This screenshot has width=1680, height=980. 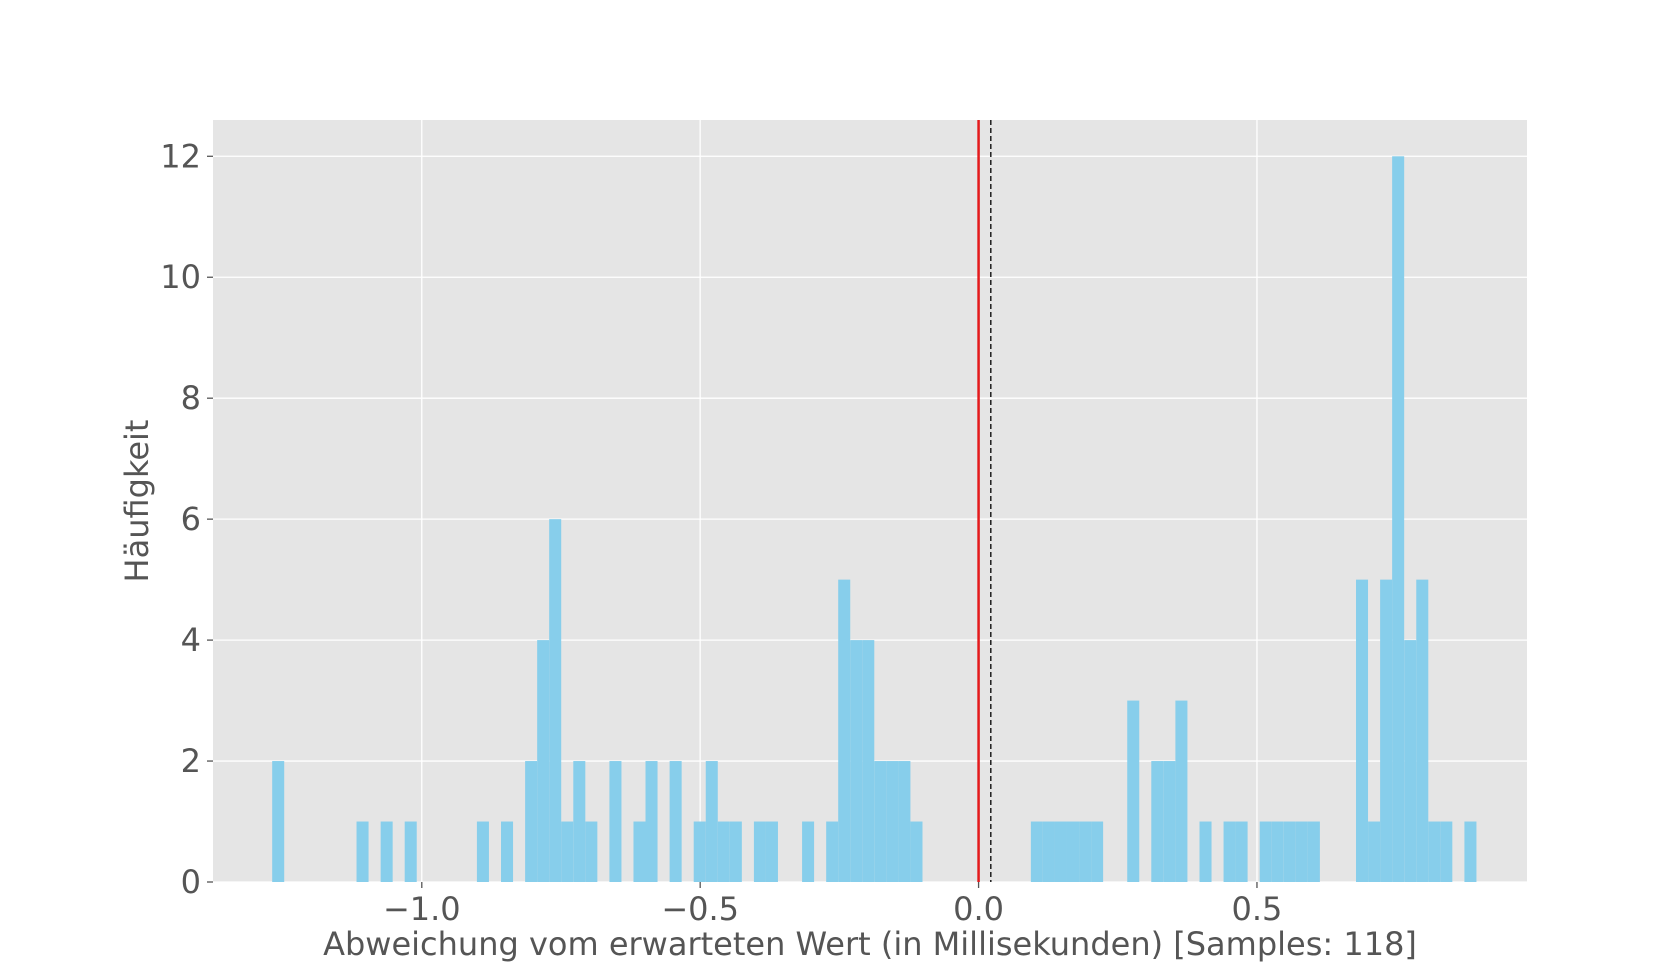 I want to click on y-tick-label: 6, so click(x=191, y=519).